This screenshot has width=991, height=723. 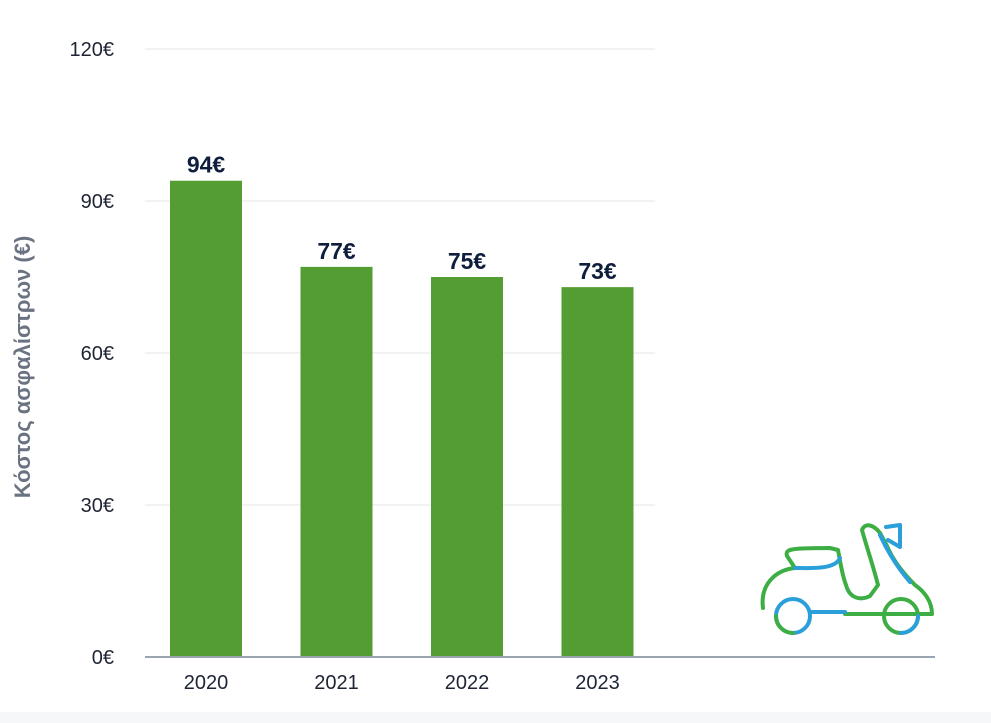 What do you see at coordinates (402, 683) in the screenshot?
I see `x-tick-labels: 2020 2021 2022 2023` at bounding box center [402, 683].